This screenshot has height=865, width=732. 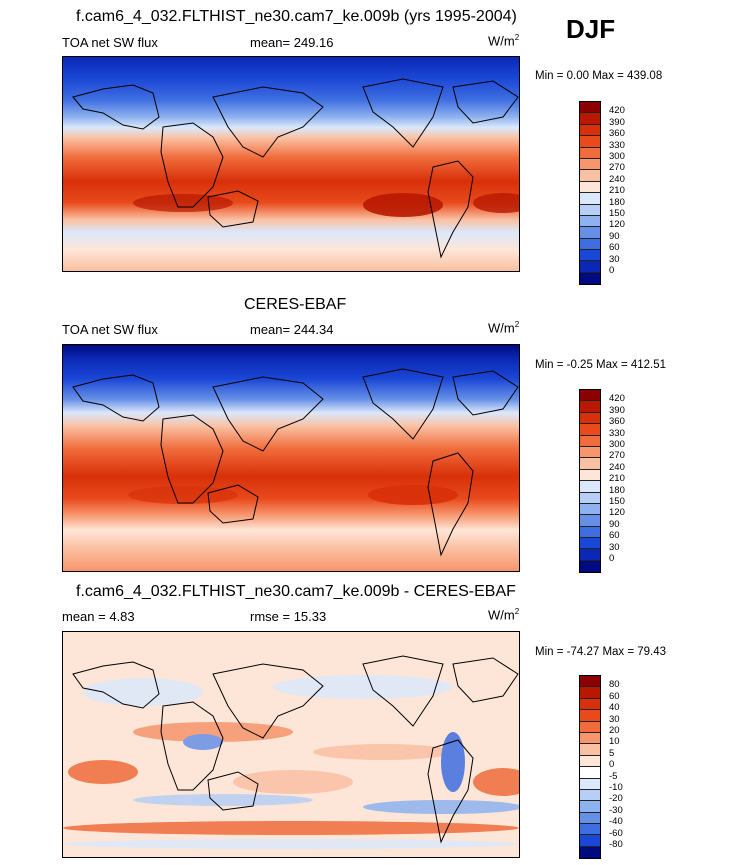 What do you see at coordinates (504, 328) in the screenshot?
I see `panel2-units: W/m2` at bounding box center [504, 328].